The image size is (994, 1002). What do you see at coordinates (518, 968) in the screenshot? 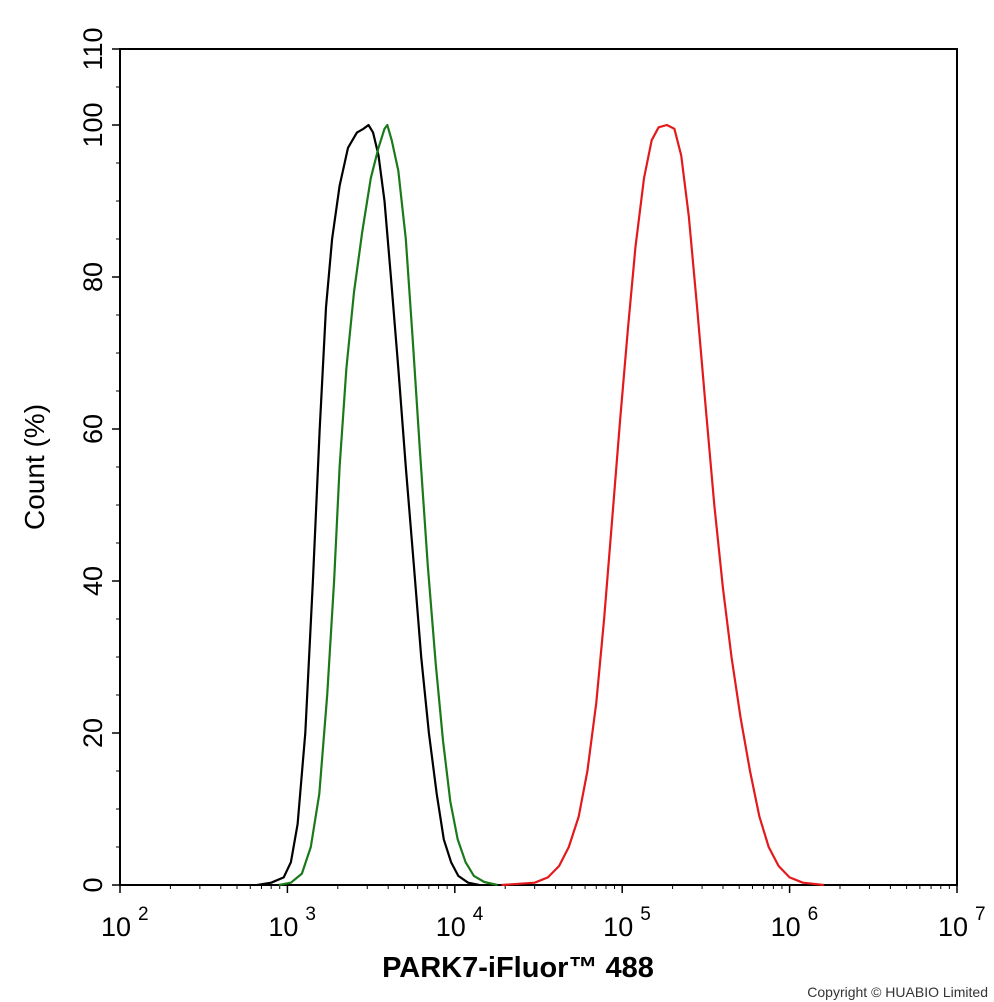
I see `x-axis-title: PARK7-iFluor™ 488` at bounding box center [518, 968].